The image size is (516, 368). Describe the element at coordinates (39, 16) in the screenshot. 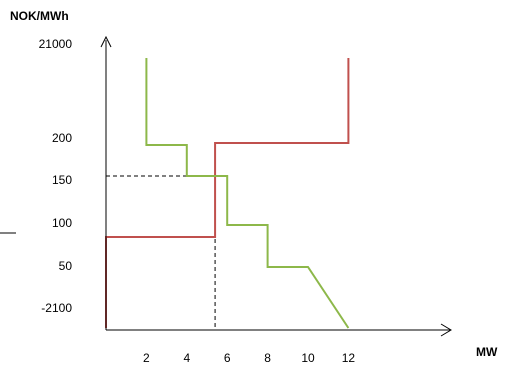

I see `y-axis-title: NOK/MWh` at that location.